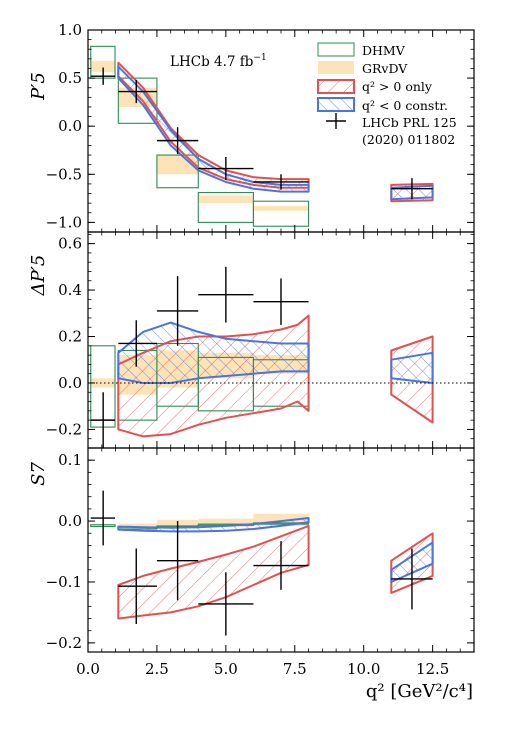 The width and height of the screenshot is (515, 729). I want to click on ytick-label: 0.2, so click(70, 337).